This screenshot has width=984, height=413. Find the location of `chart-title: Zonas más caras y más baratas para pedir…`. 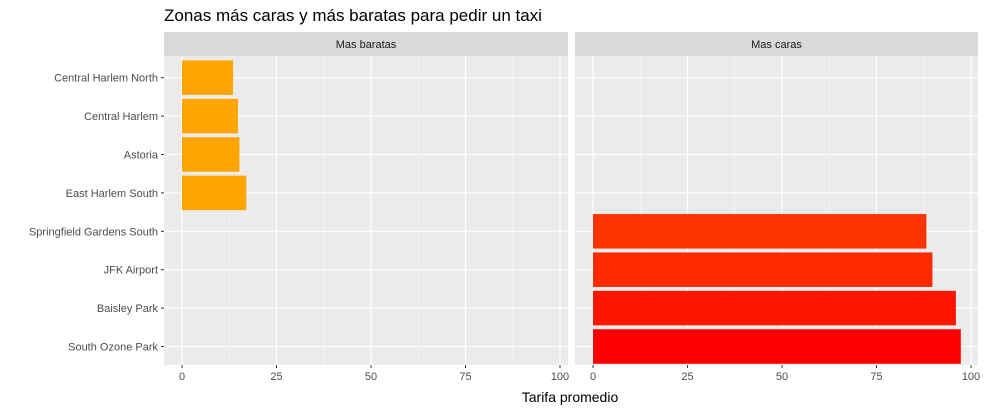

chart-title: Zonas más caras y más baratas para pedir… is located at coordinates (353, 15).